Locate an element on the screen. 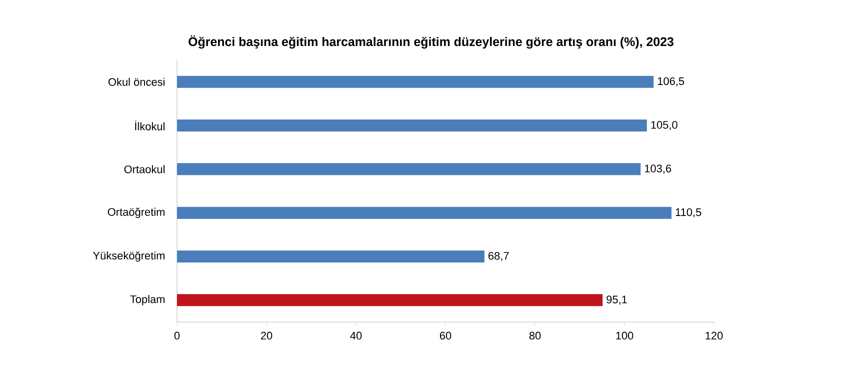 Image resolution: width=862 pixels, height=384 pixels. x-tick-label: 60 is located at coordinates (446, 336).